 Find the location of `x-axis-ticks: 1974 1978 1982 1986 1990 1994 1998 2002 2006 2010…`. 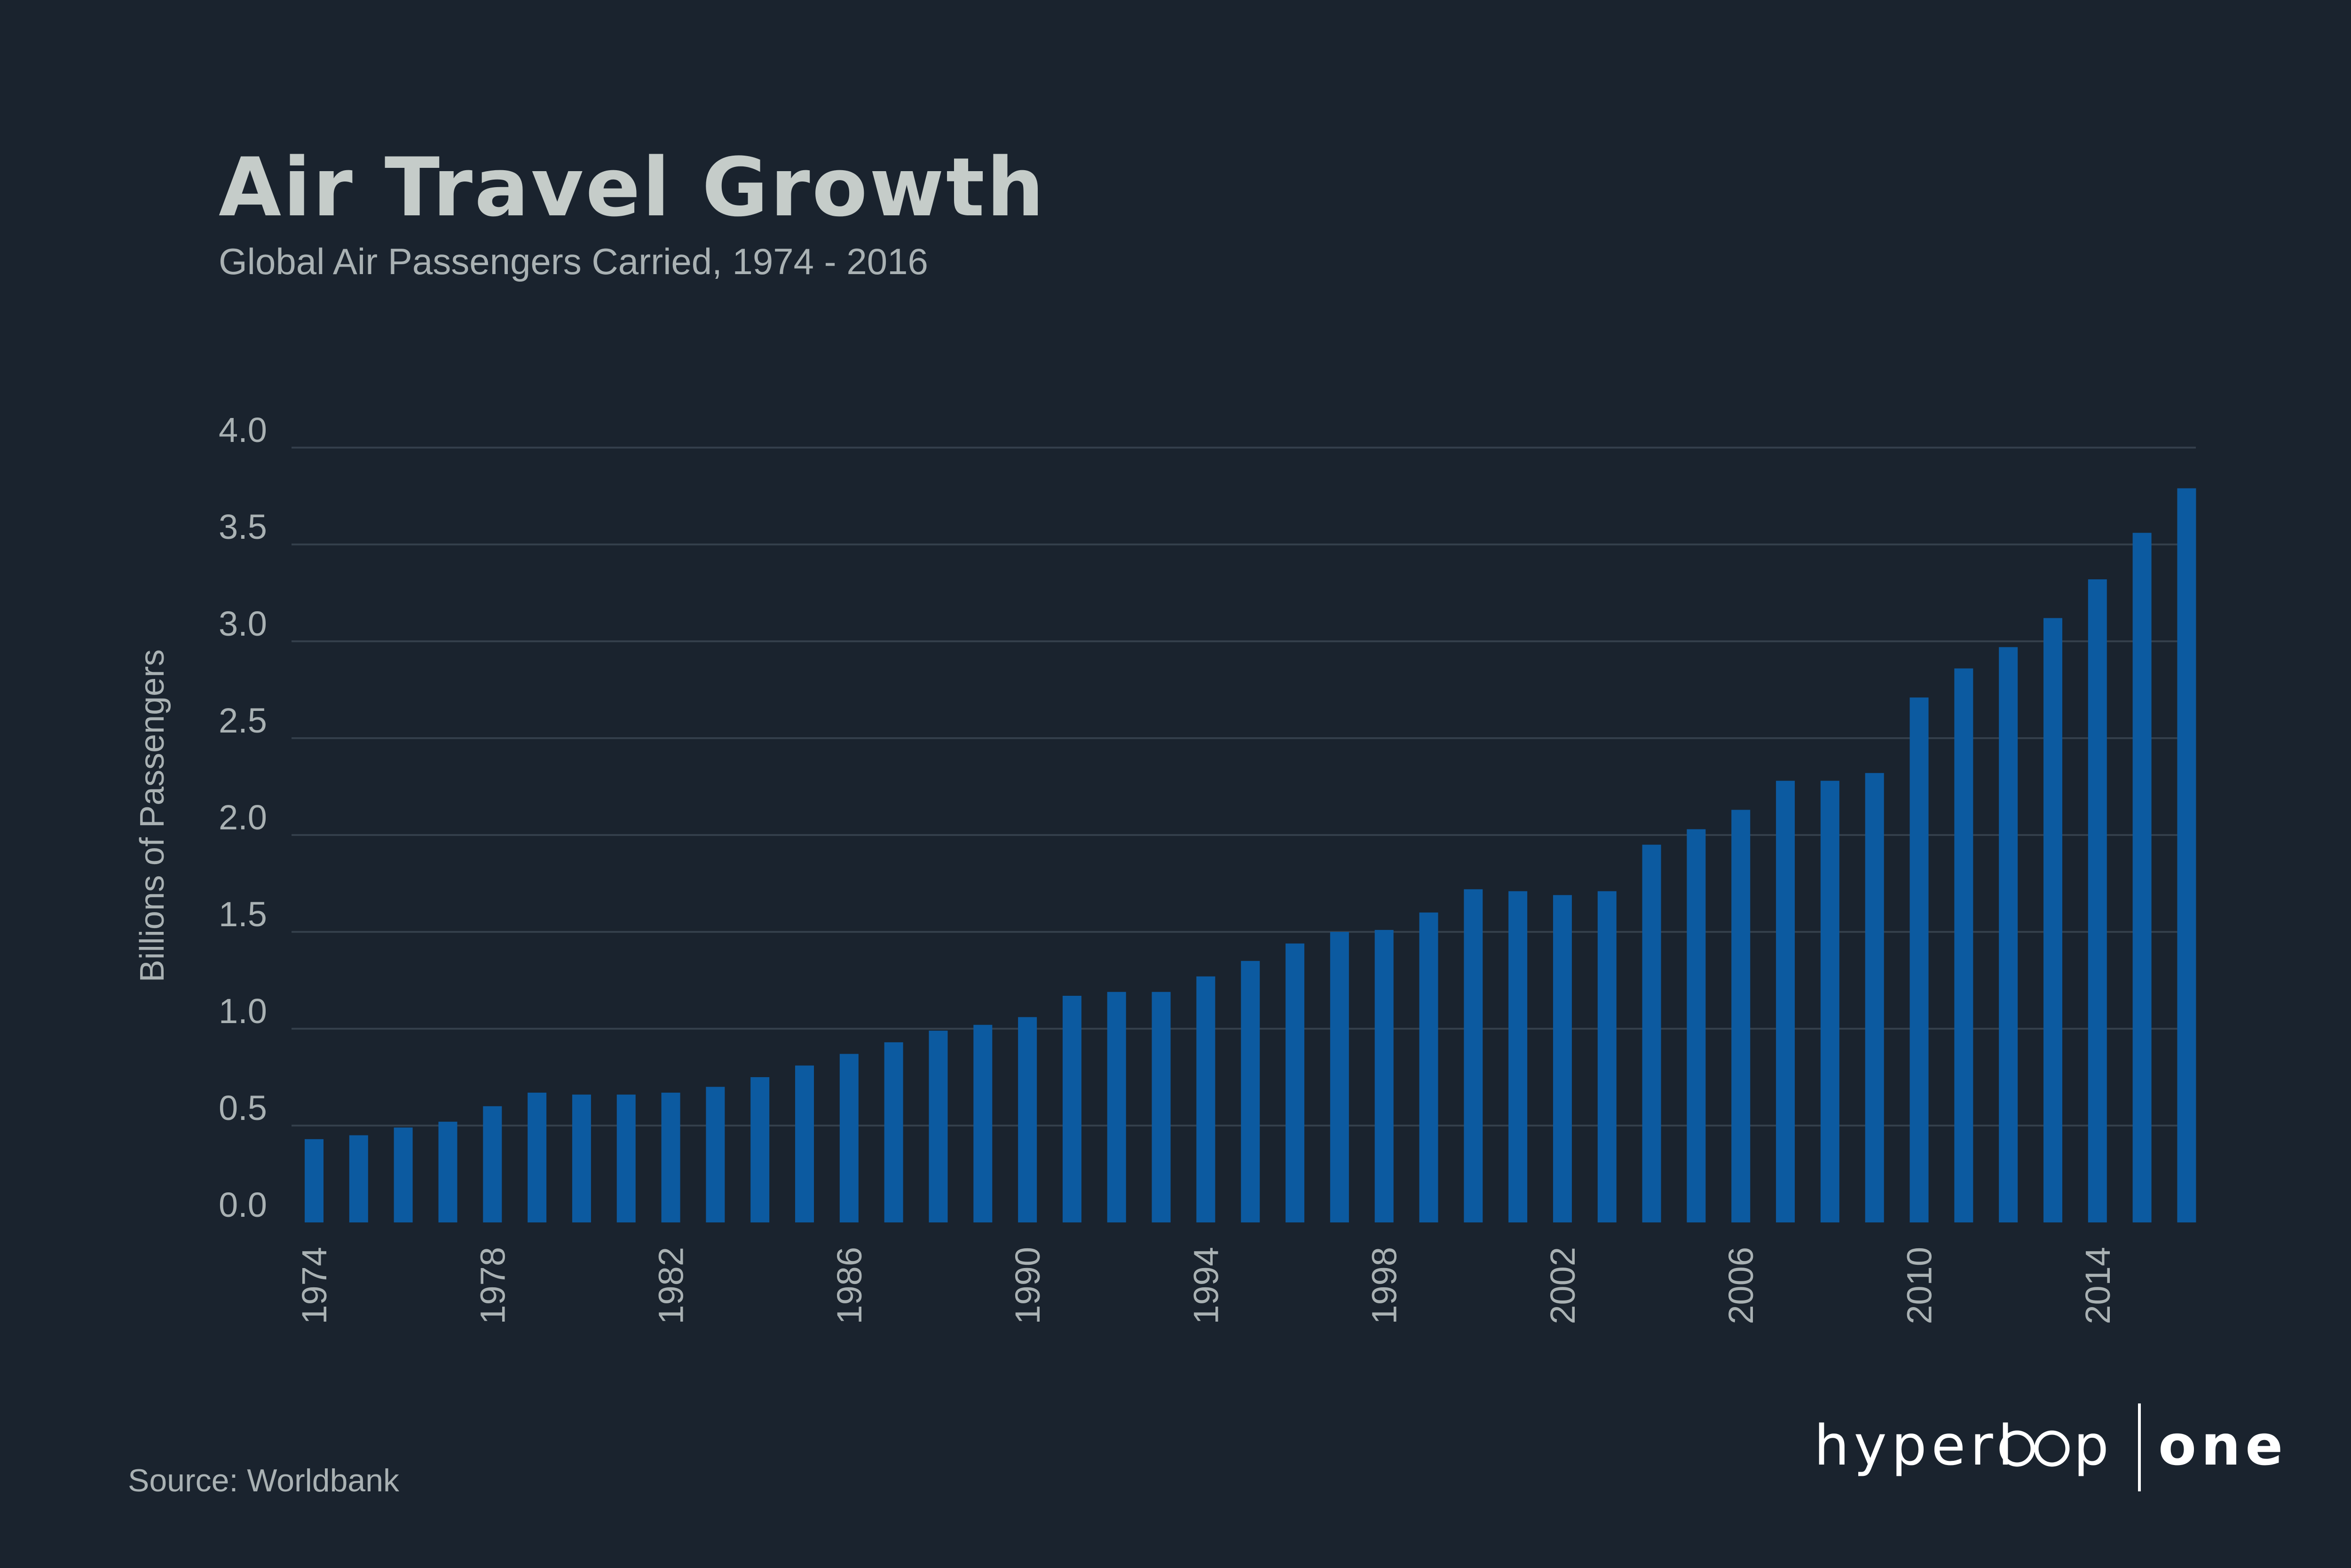

x-axis-ticks: 1974 1978 1982 1986 1990 1994 1998 2002 2006 2010… is located at coordinates (1206, 1285).